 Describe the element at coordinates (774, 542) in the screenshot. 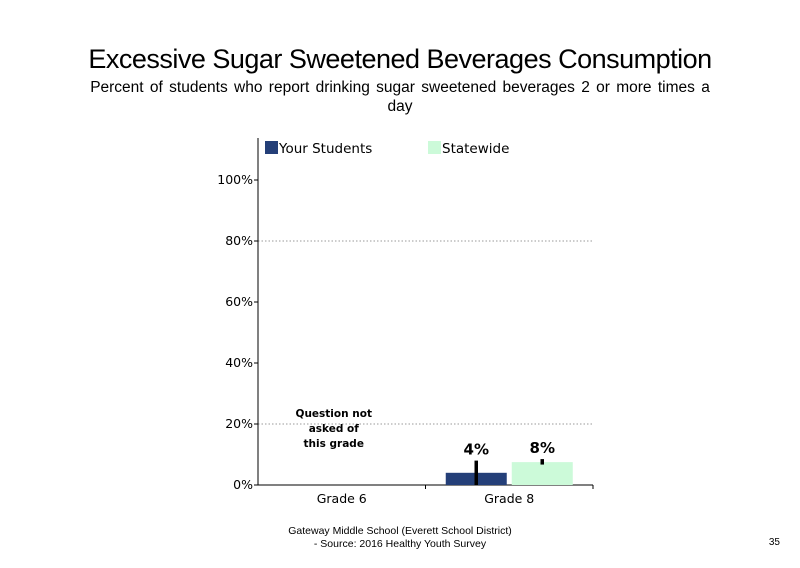

I see `page-number: 35` at that location.